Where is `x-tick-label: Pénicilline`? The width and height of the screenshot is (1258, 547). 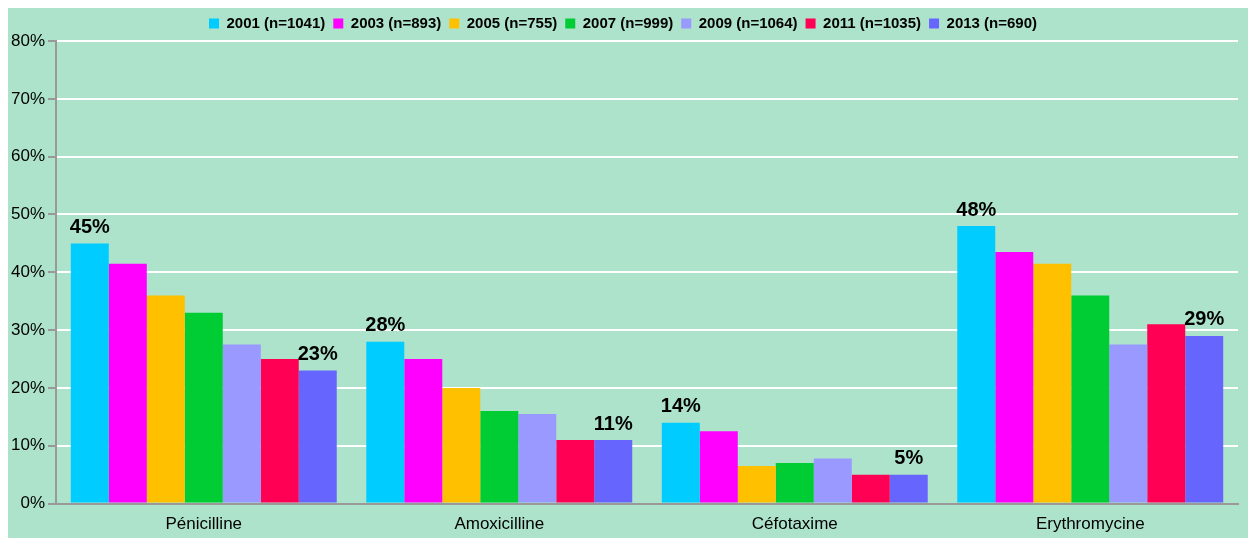
x-tick-label: Pénicilline is located at coordinates (204, 524).